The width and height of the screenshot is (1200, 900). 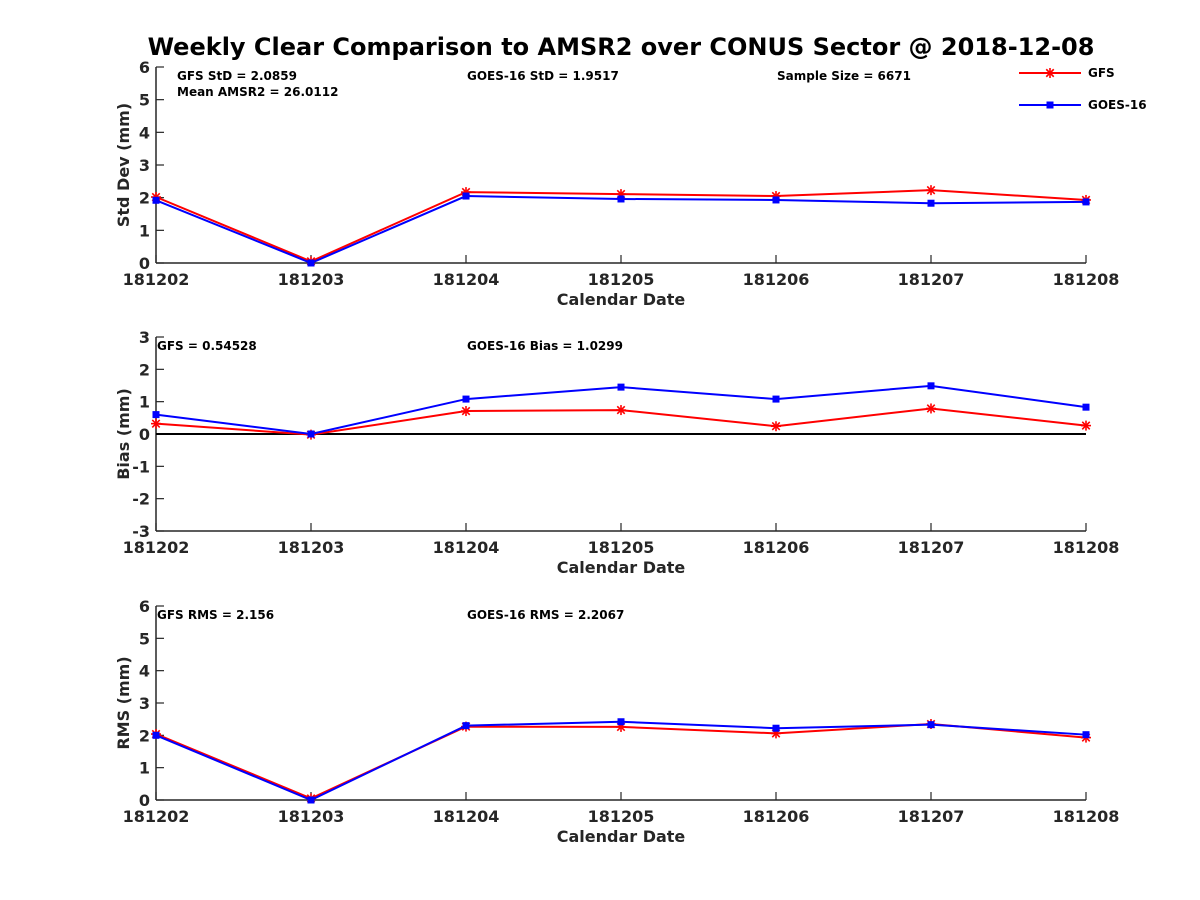 What do you see at coordinates (257, 92) in the screenshot?
I see `stat-annotation: Mean AMSR2 = 26.0112` at bounding box center [257, 92].